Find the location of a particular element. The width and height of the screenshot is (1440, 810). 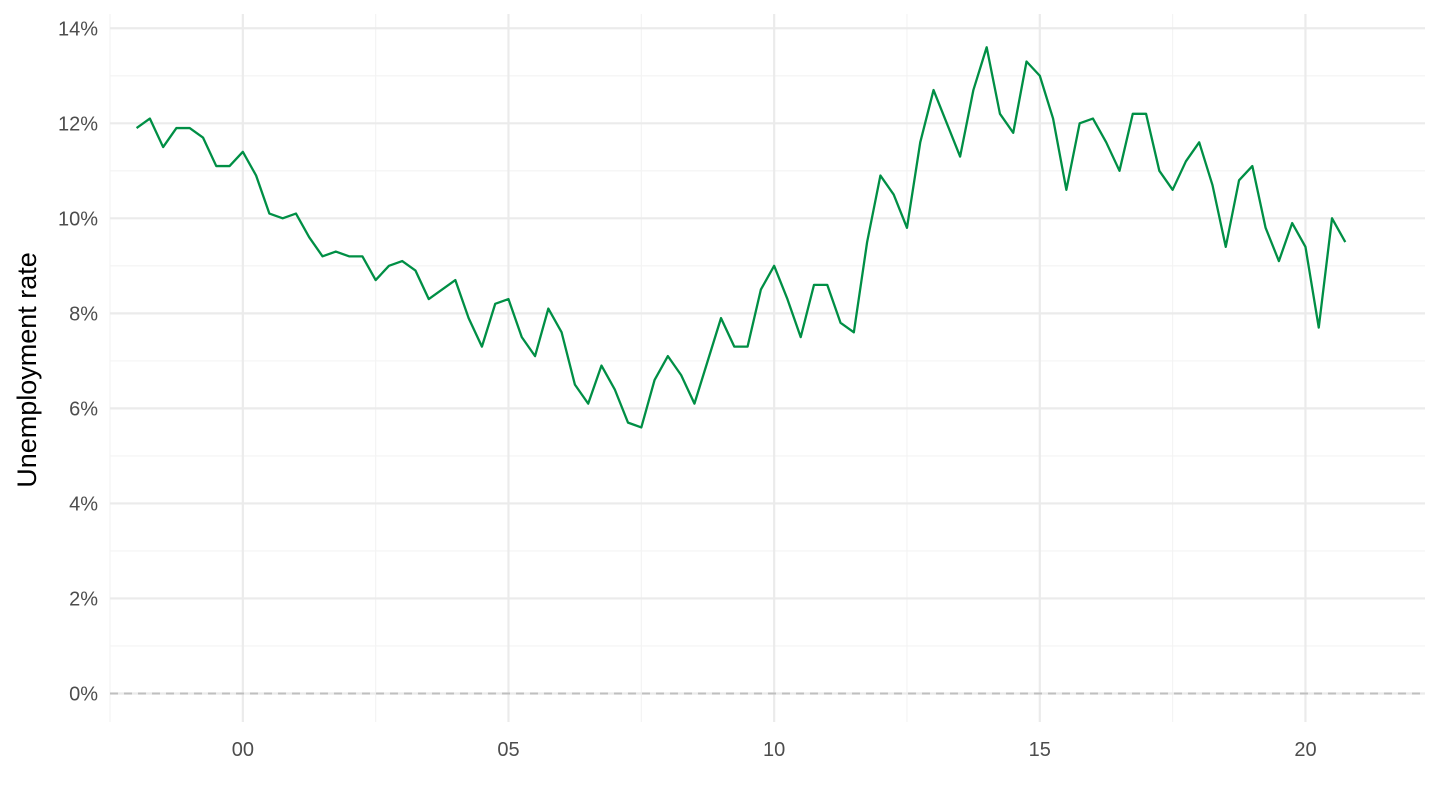

x-tick-label: 20 is located at coordinates (1305, 750).